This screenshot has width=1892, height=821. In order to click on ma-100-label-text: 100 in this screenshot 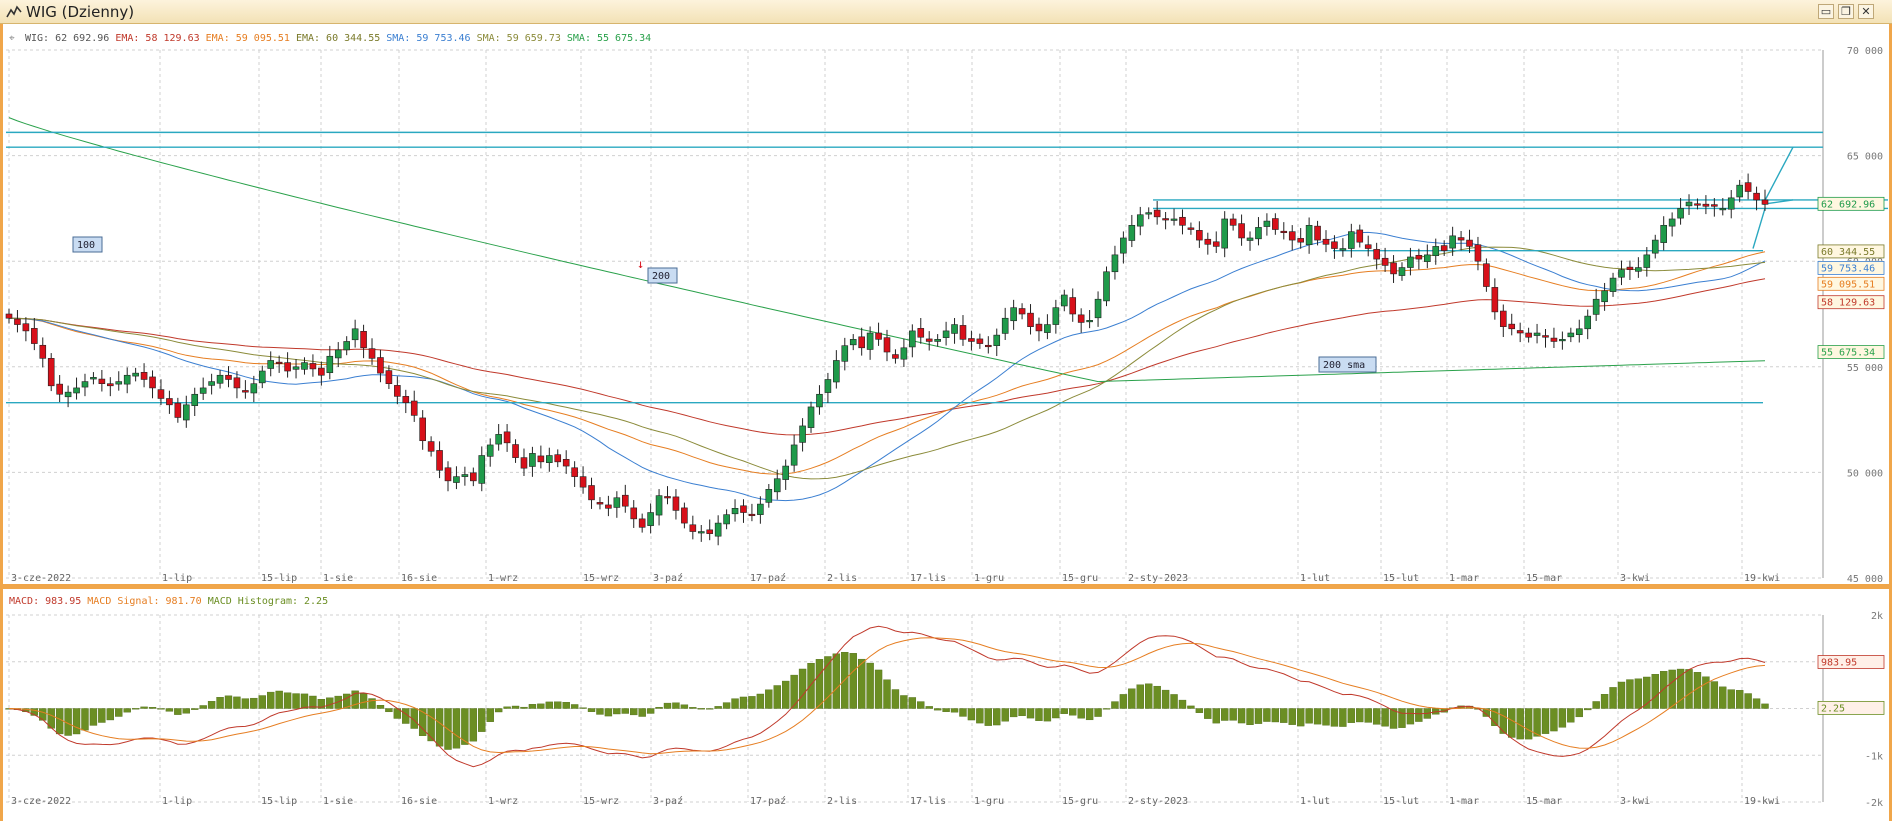, I will do `click(86, 245)`.